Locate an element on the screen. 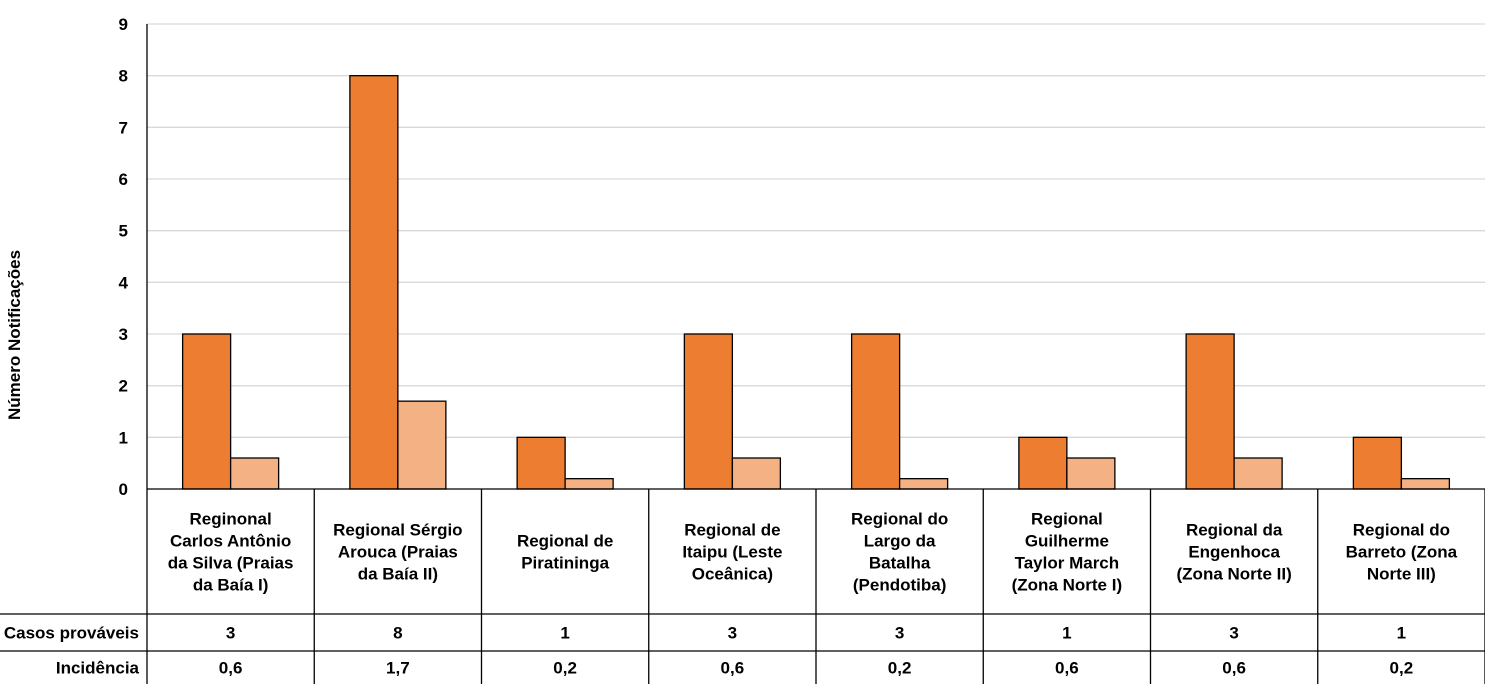  category-label-line: Barreto (Zona is located at coordinates (1402, 552).